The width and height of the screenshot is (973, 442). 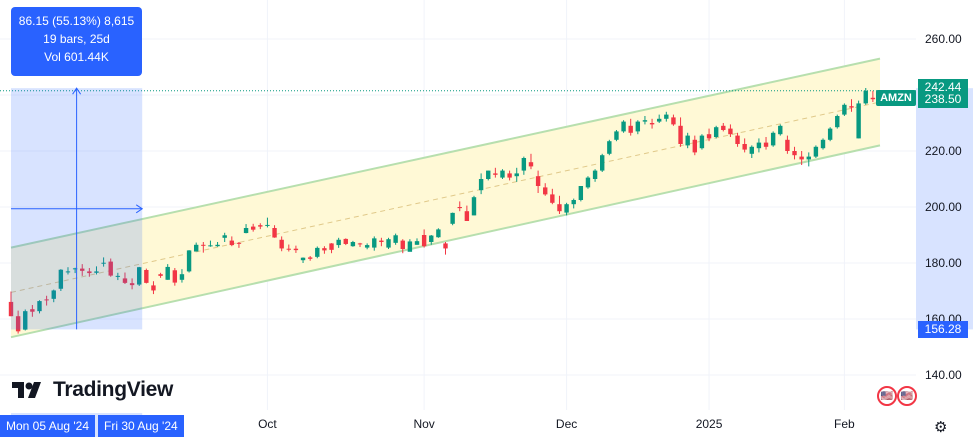 I want to click on range-low-price-label: 156.28, so click(x=943, y=329).